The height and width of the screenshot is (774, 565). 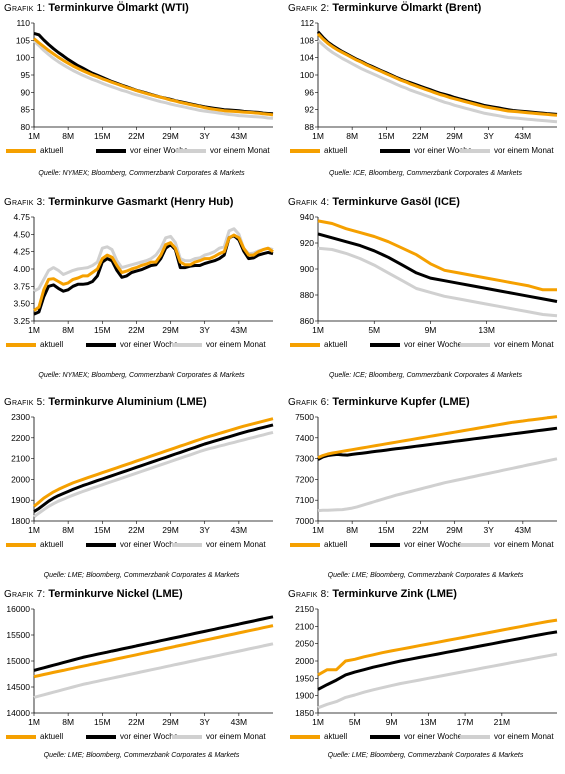 I want to click on y-tick-label: 880, so click(x=307, y=295).